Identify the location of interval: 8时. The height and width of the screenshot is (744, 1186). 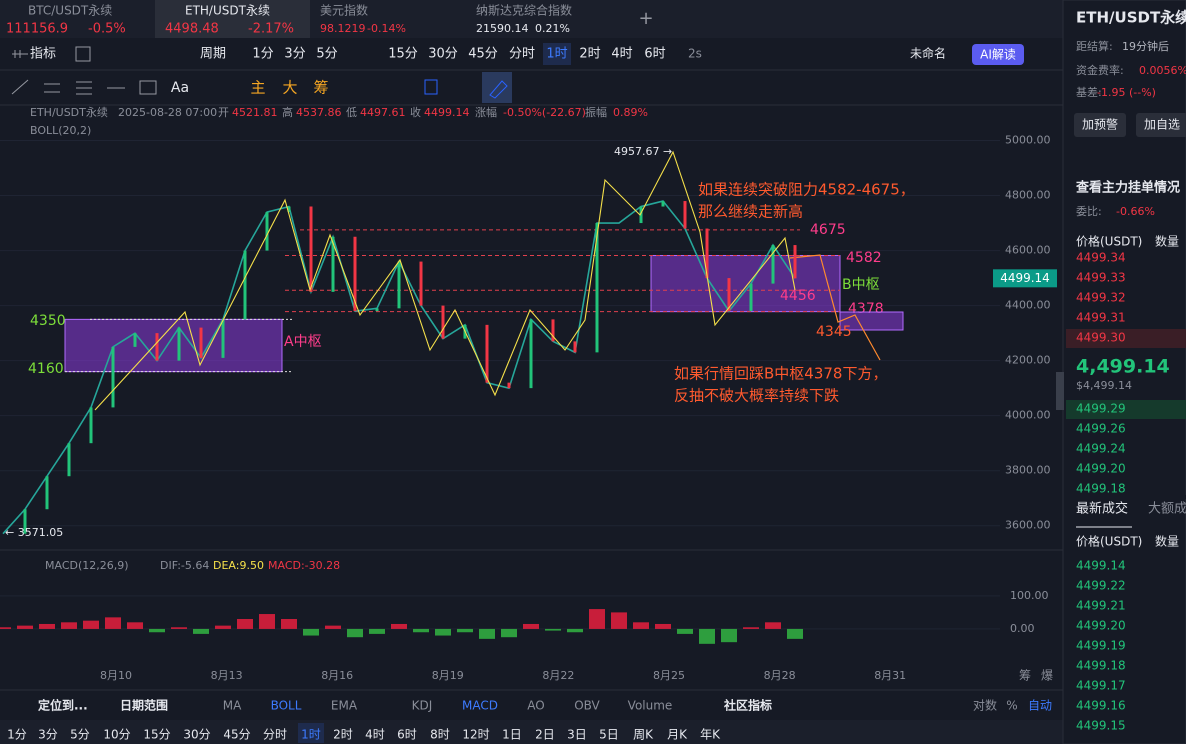
(440, 735).